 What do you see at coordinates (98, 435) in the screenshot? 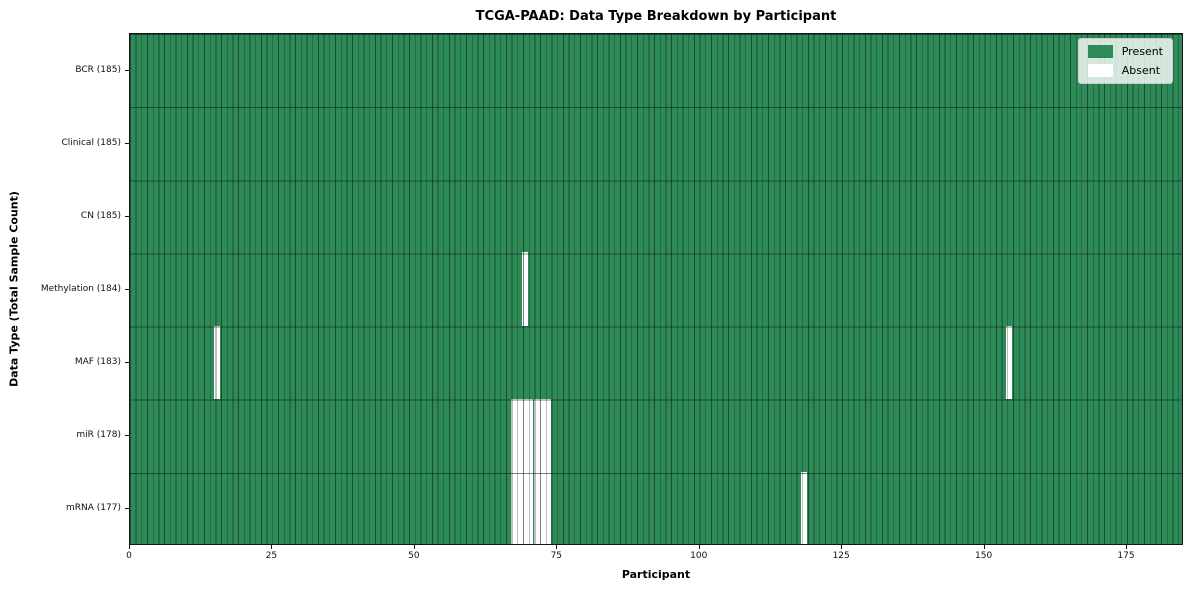
I see `y-tick-label-mir: miR (178)` at bounding box center [98, 435].